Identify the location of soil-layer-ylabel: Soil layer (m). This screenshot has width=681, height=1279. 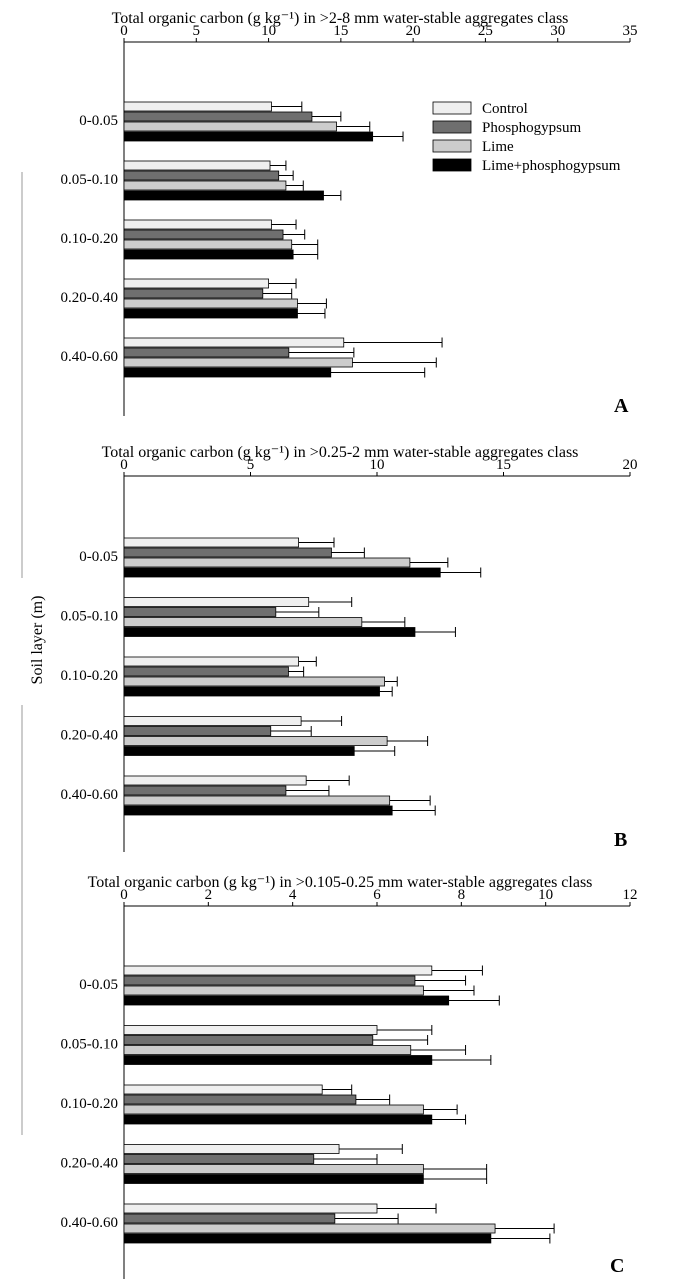
(37, 640).